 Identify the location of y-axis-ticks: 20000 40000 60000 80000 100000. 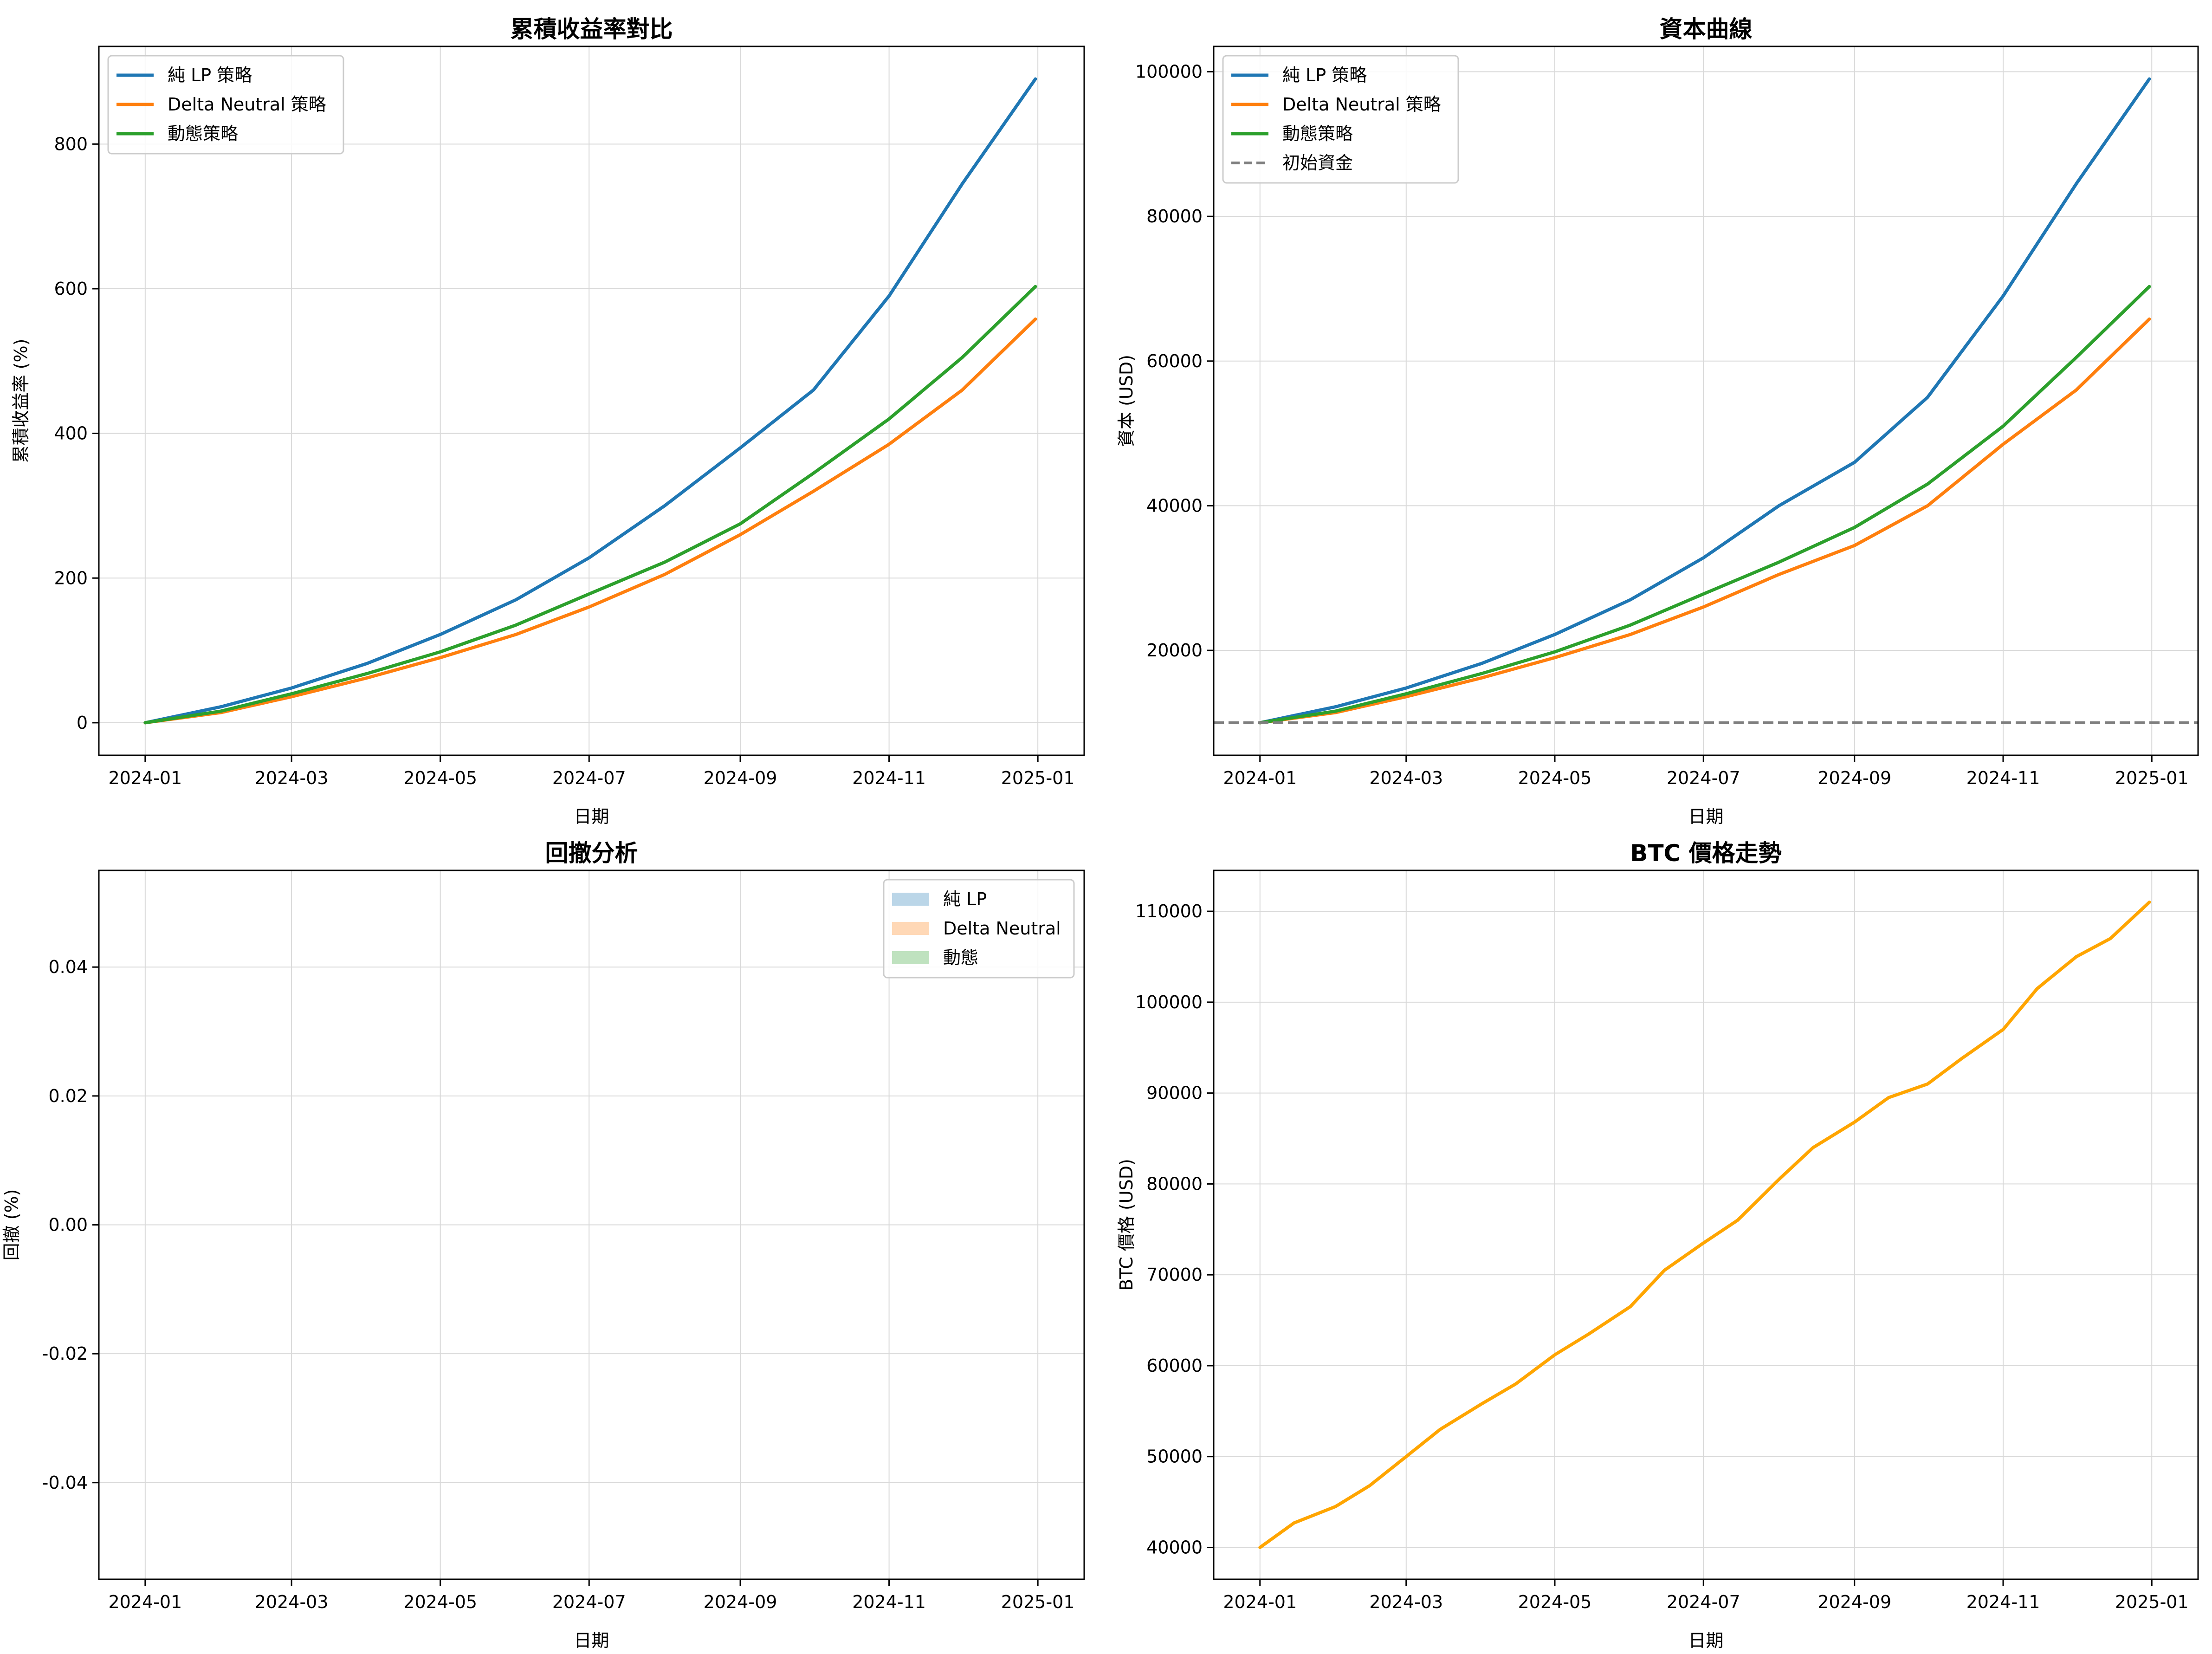
(1174, 361).